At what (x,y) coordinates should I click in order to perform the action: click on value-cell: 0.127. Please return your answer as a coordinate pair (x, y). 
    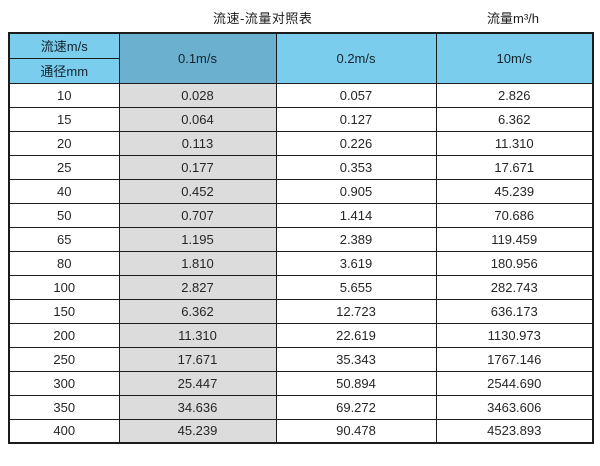
    Looking at the image, I should click on (356, 119).